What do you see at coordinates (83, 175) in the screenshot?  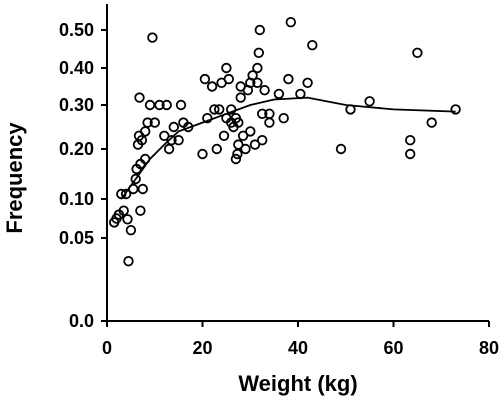 I see `y-axis-ticks: 0.0 0.05 0.10 0.20 0.30 0.40 0.50` at bounding box center [83, 175].